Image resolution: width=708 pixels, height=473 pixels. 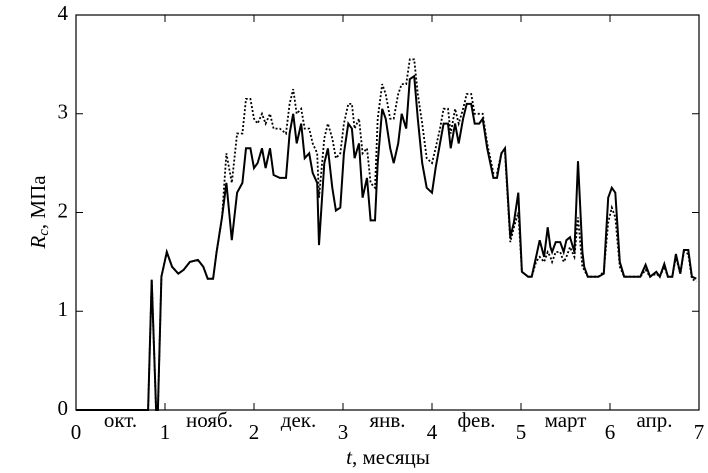 I want to click on x-tick-label: 7, so click(x=699, y=432).